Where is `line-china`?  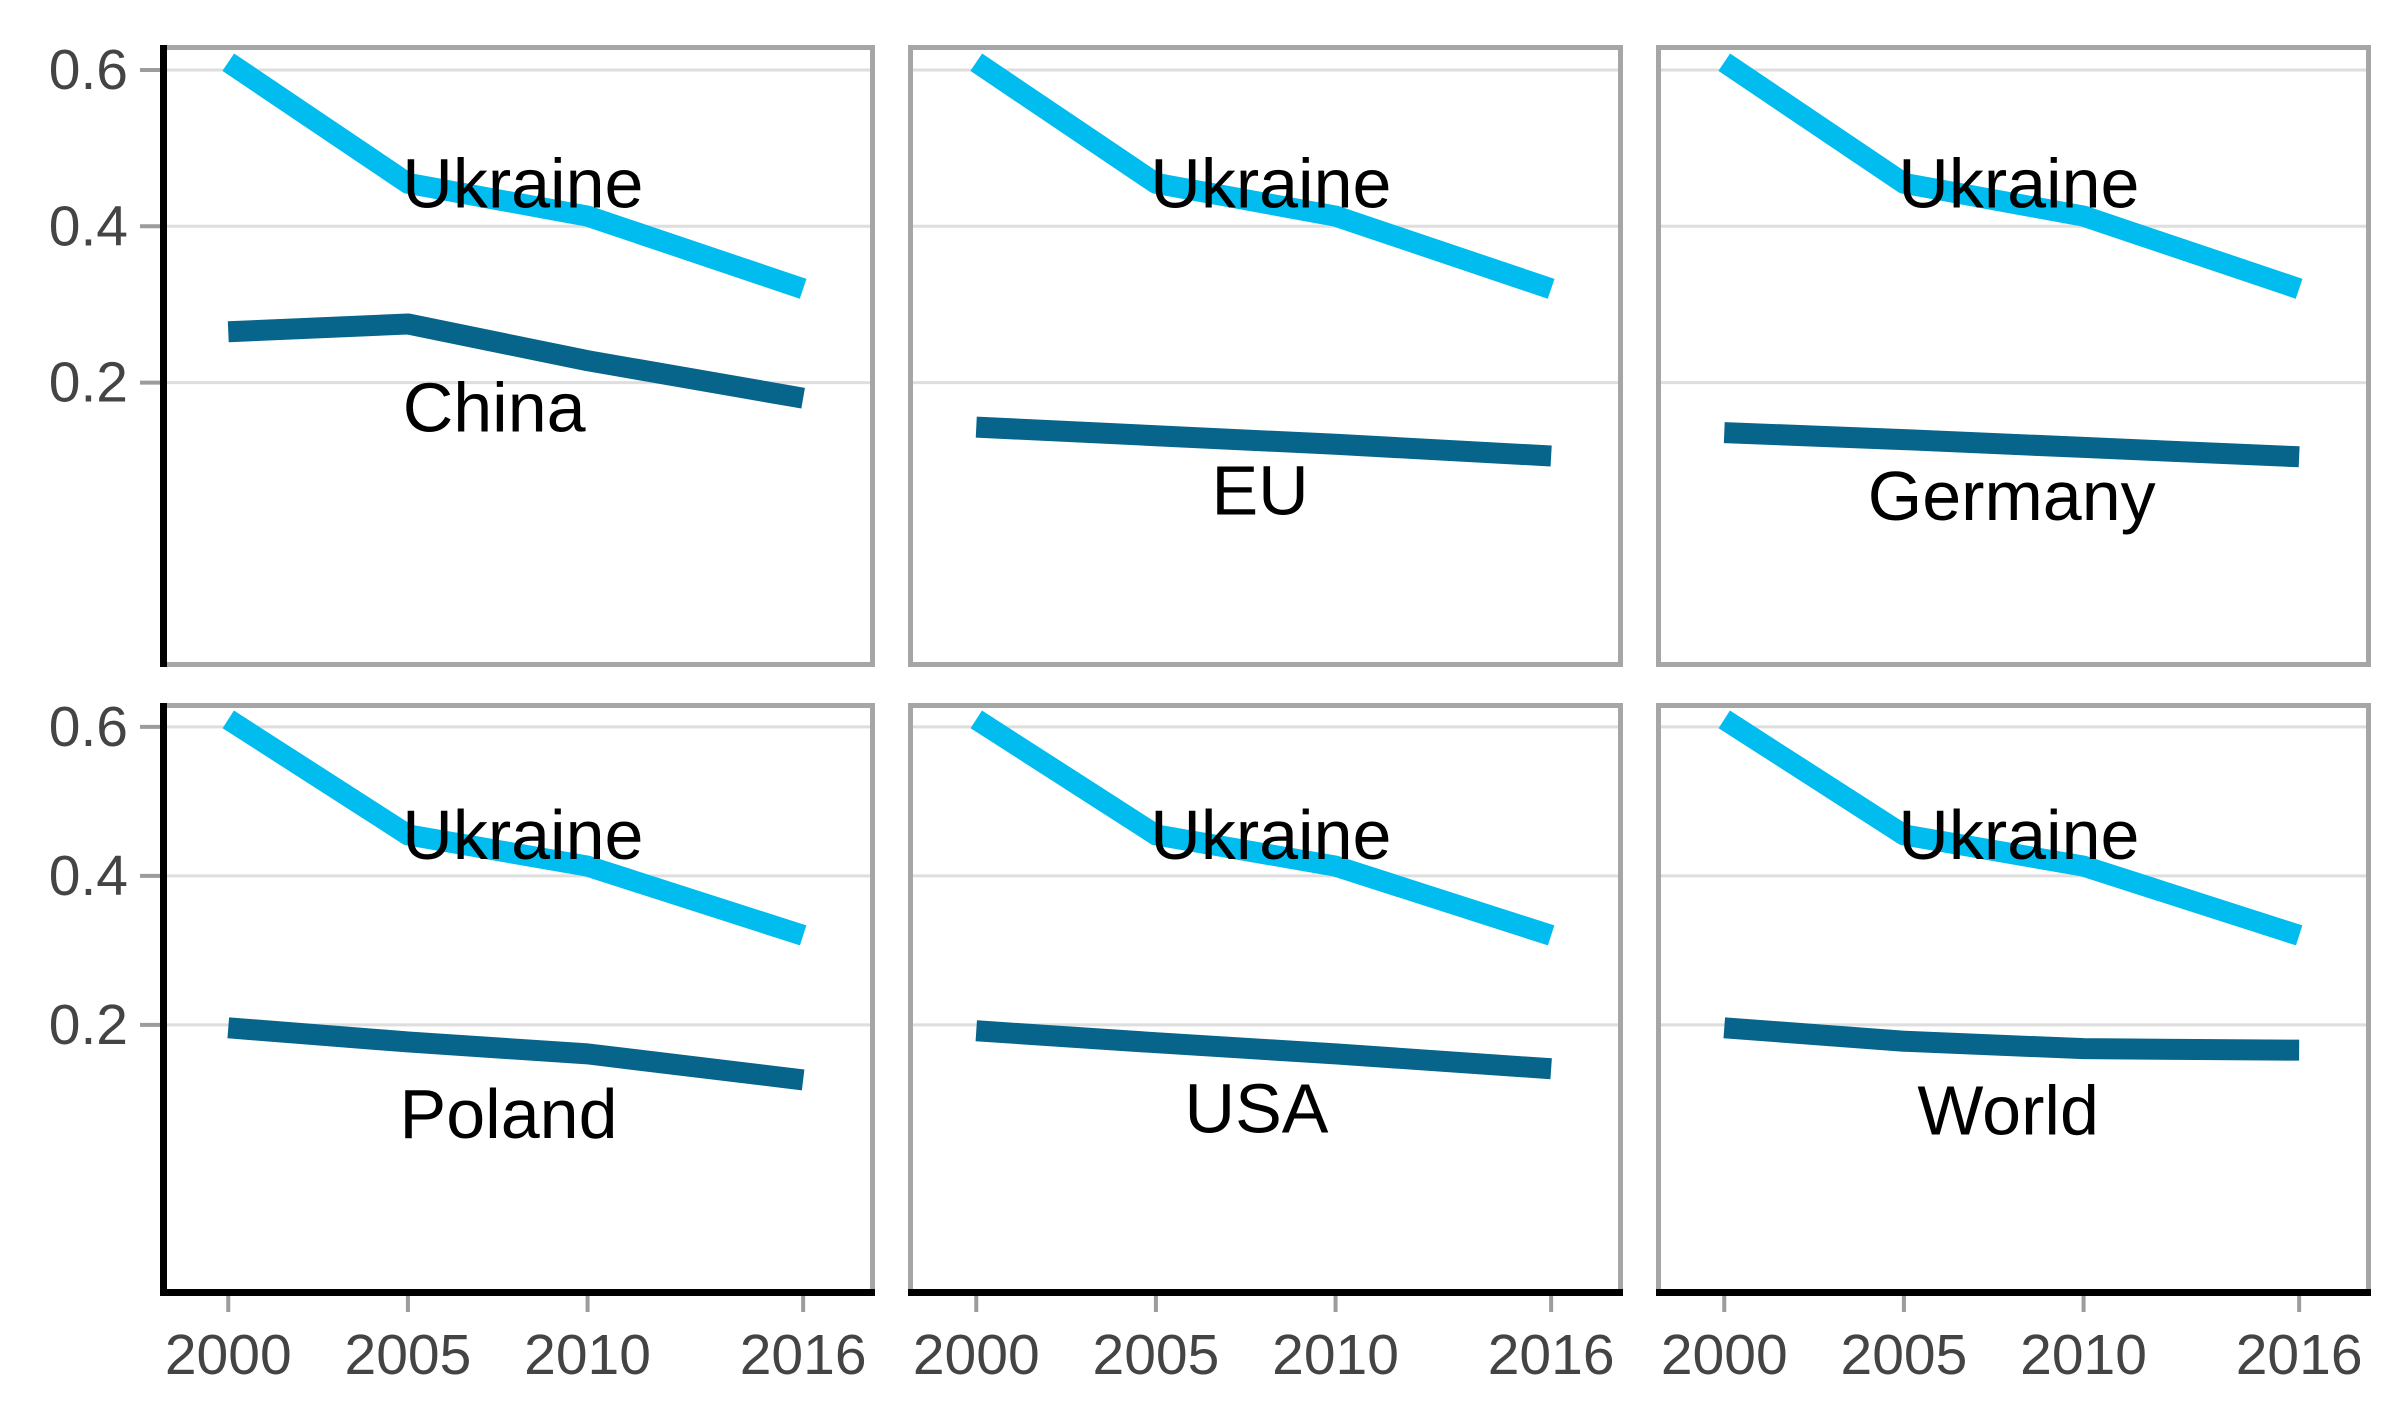 line-china is located at coordinates (516, 361).